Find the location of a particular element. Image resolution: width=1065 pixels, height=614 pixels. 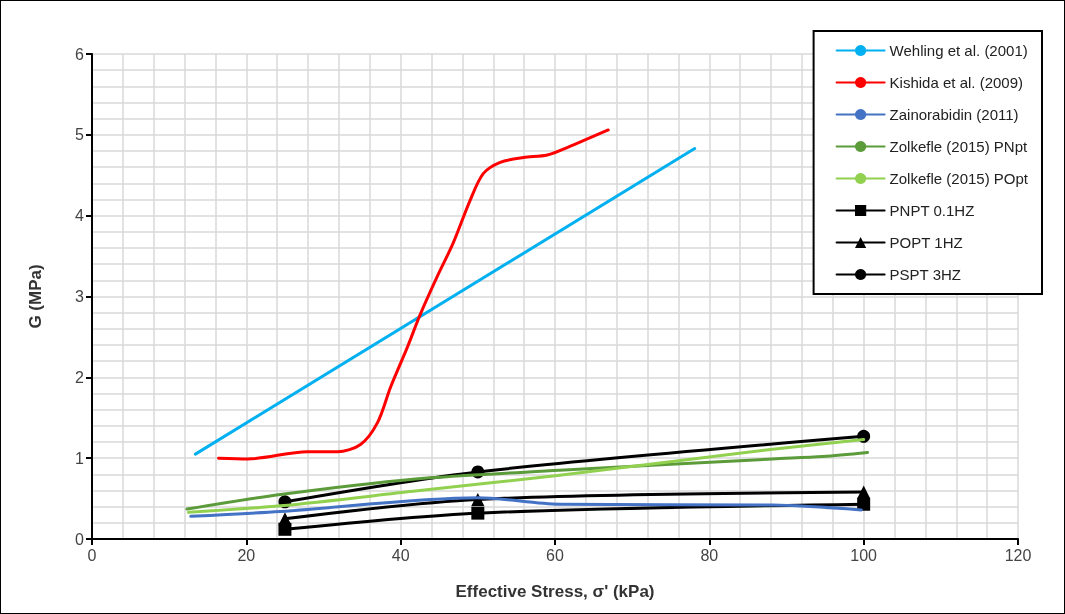

legend-label: Zolkefle (2015) PNpt is located at coordinates (958, 146).